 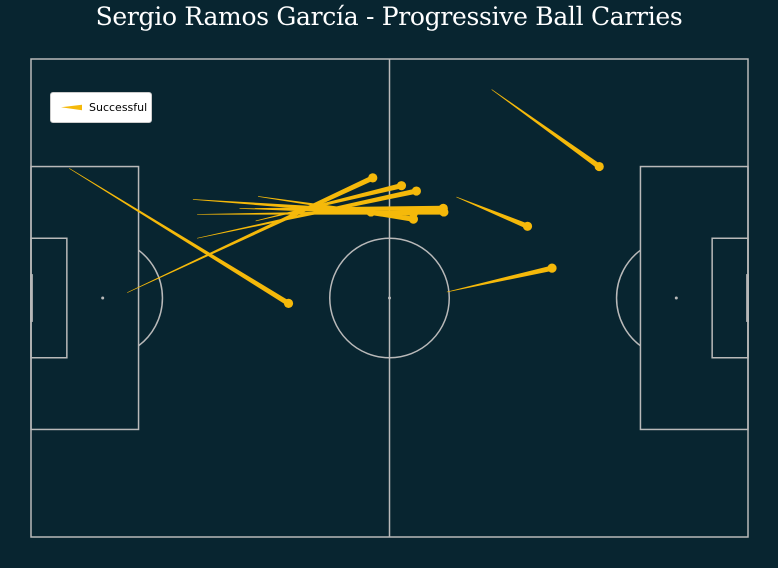 I want to click on left-goal, so click(x=31, y=298).